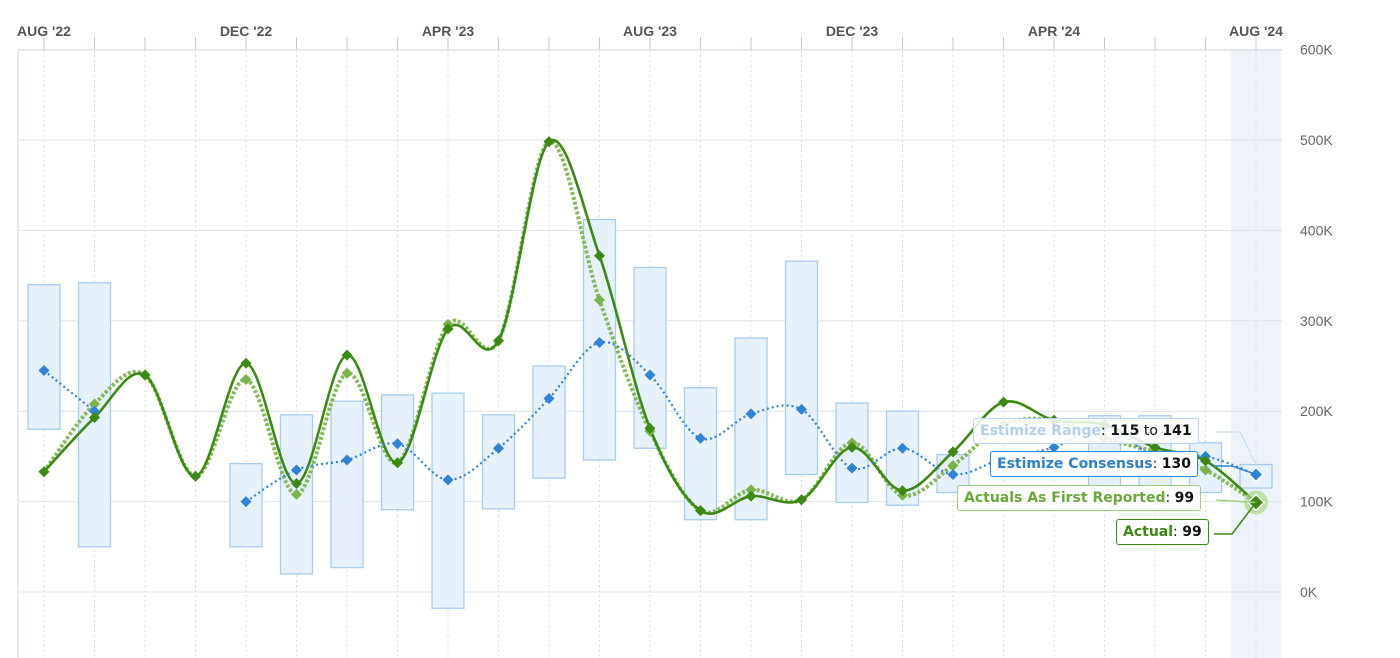 Image resolution: width=1400 pixels, height=658 pixels. What do you see at coordinates (1192, 532) in the screenshot?
I see `tooltip-actual-value: 99` at bounding box center [1192, 532].